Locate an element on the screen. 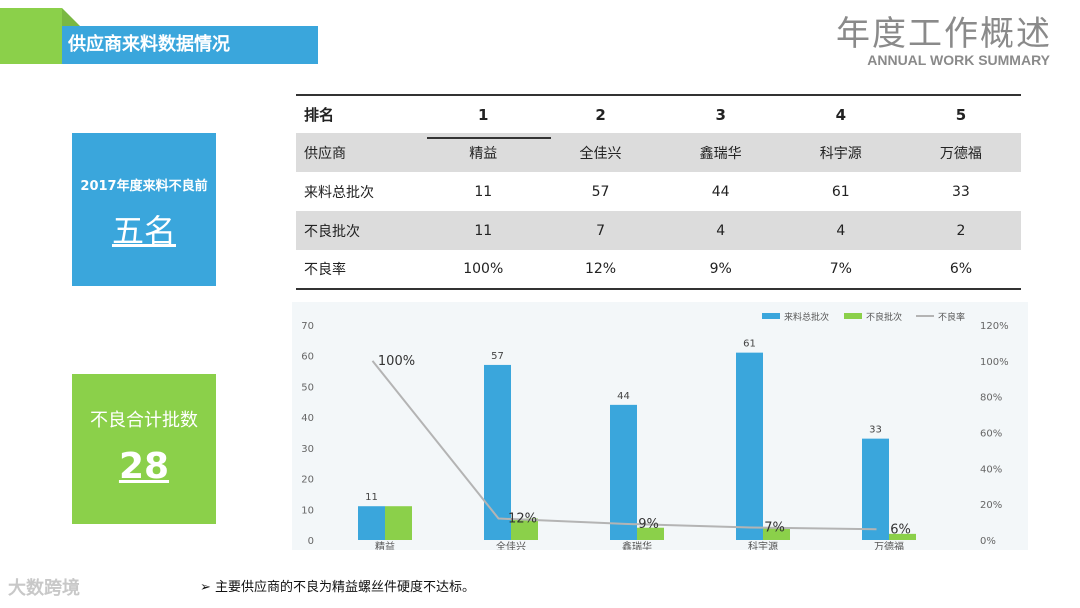 Image resolution: width=1080 pixels, height=608 pixels. table-header-cell: 2 is located at coordinates (600, 113).